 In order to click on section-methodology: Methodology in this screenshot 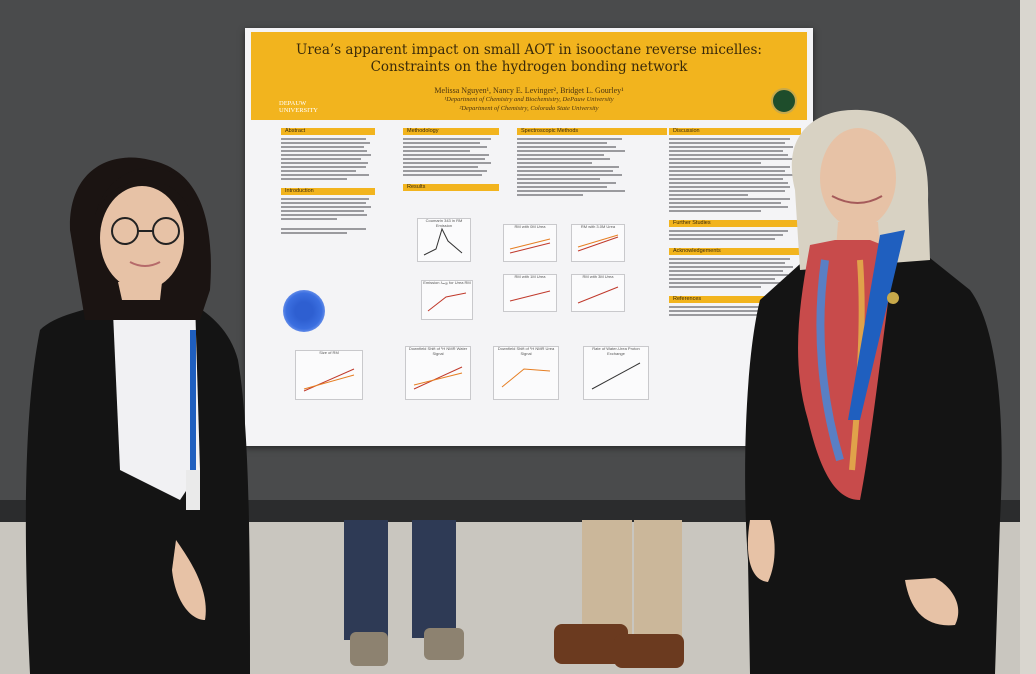, I will do `click(451, 131)`.